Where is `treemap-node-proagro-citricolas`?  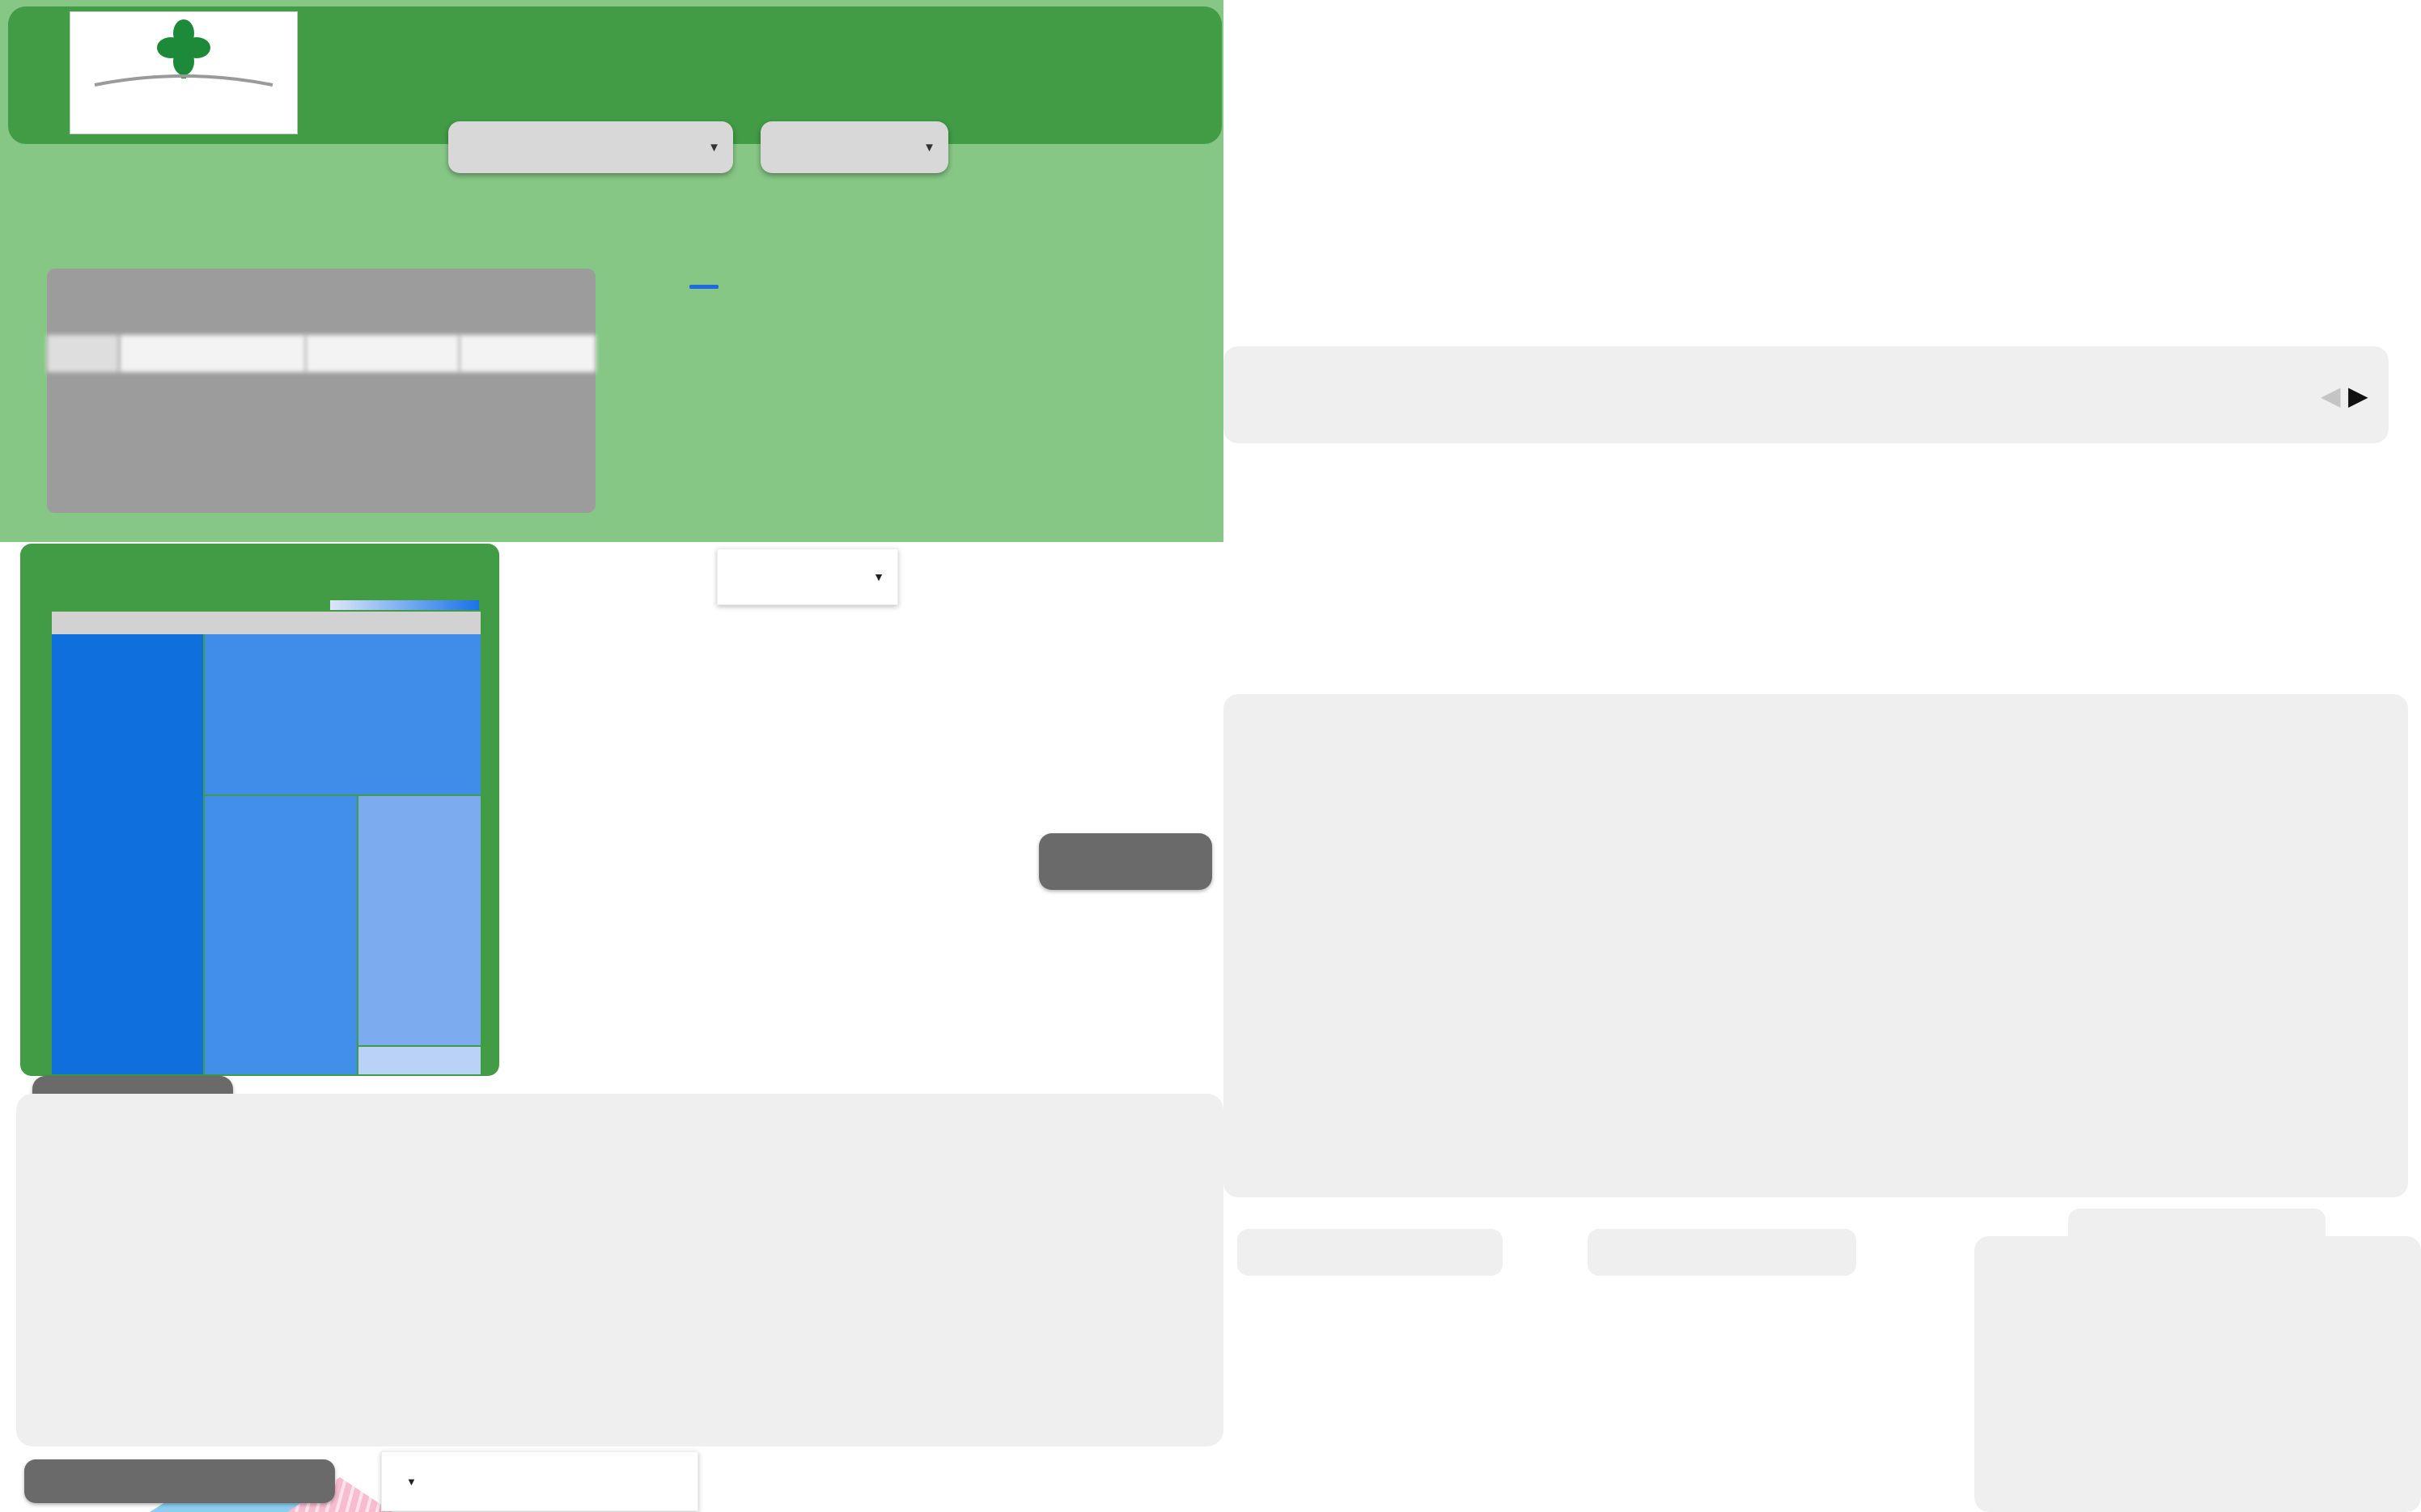 treemap-node-proagro-citricolas is located at coordinates (128, 854).